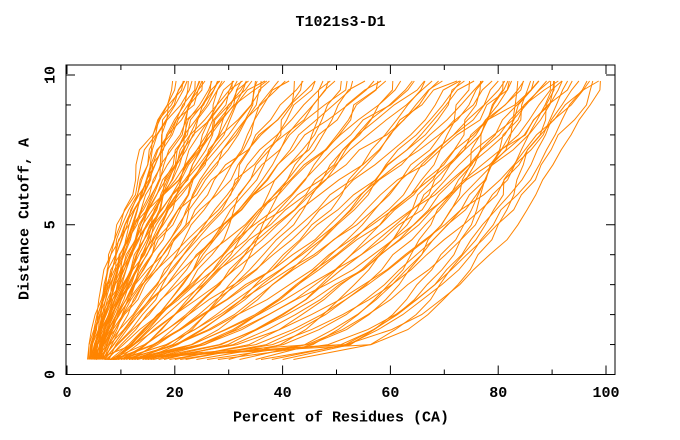 This screenshot has width=680, height=440. What do you see at coordinates (283, 393) in the screenshot?
I see `x-tick-label: 40` at bounding box center [283, 393].